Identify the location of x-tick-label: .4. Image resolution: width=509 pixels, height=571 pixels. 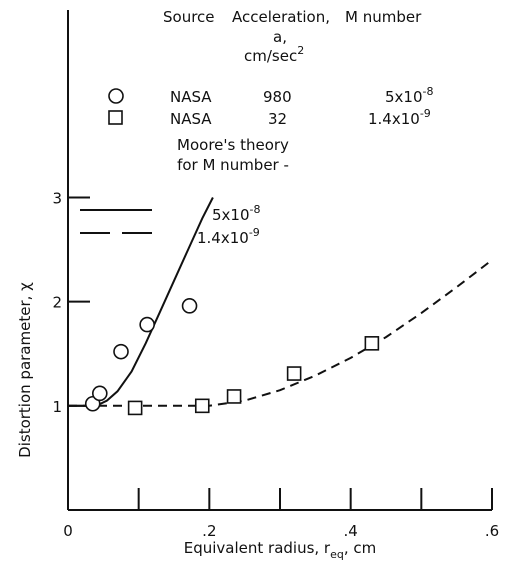
(351, 531).